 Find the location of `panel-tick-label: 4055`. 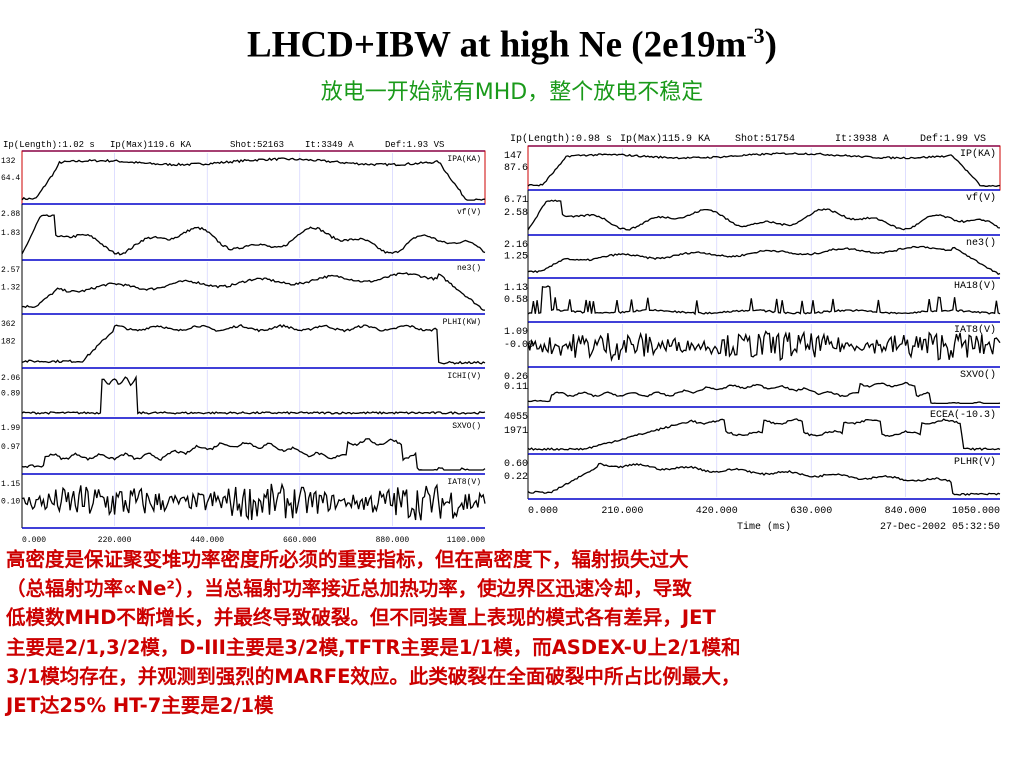

panel-tick-label: 4055 is located at coordinates (516, 417).